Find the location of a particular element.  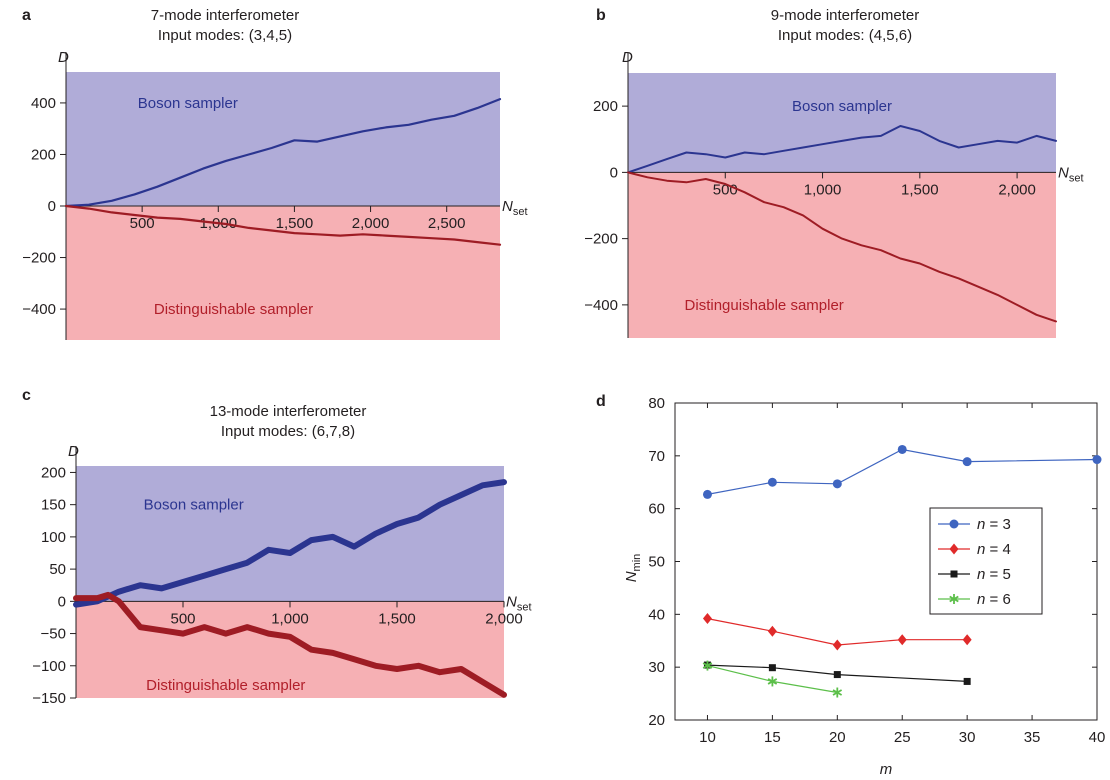

x-tick-label: 2,500 is located at coordinates (447, 223).